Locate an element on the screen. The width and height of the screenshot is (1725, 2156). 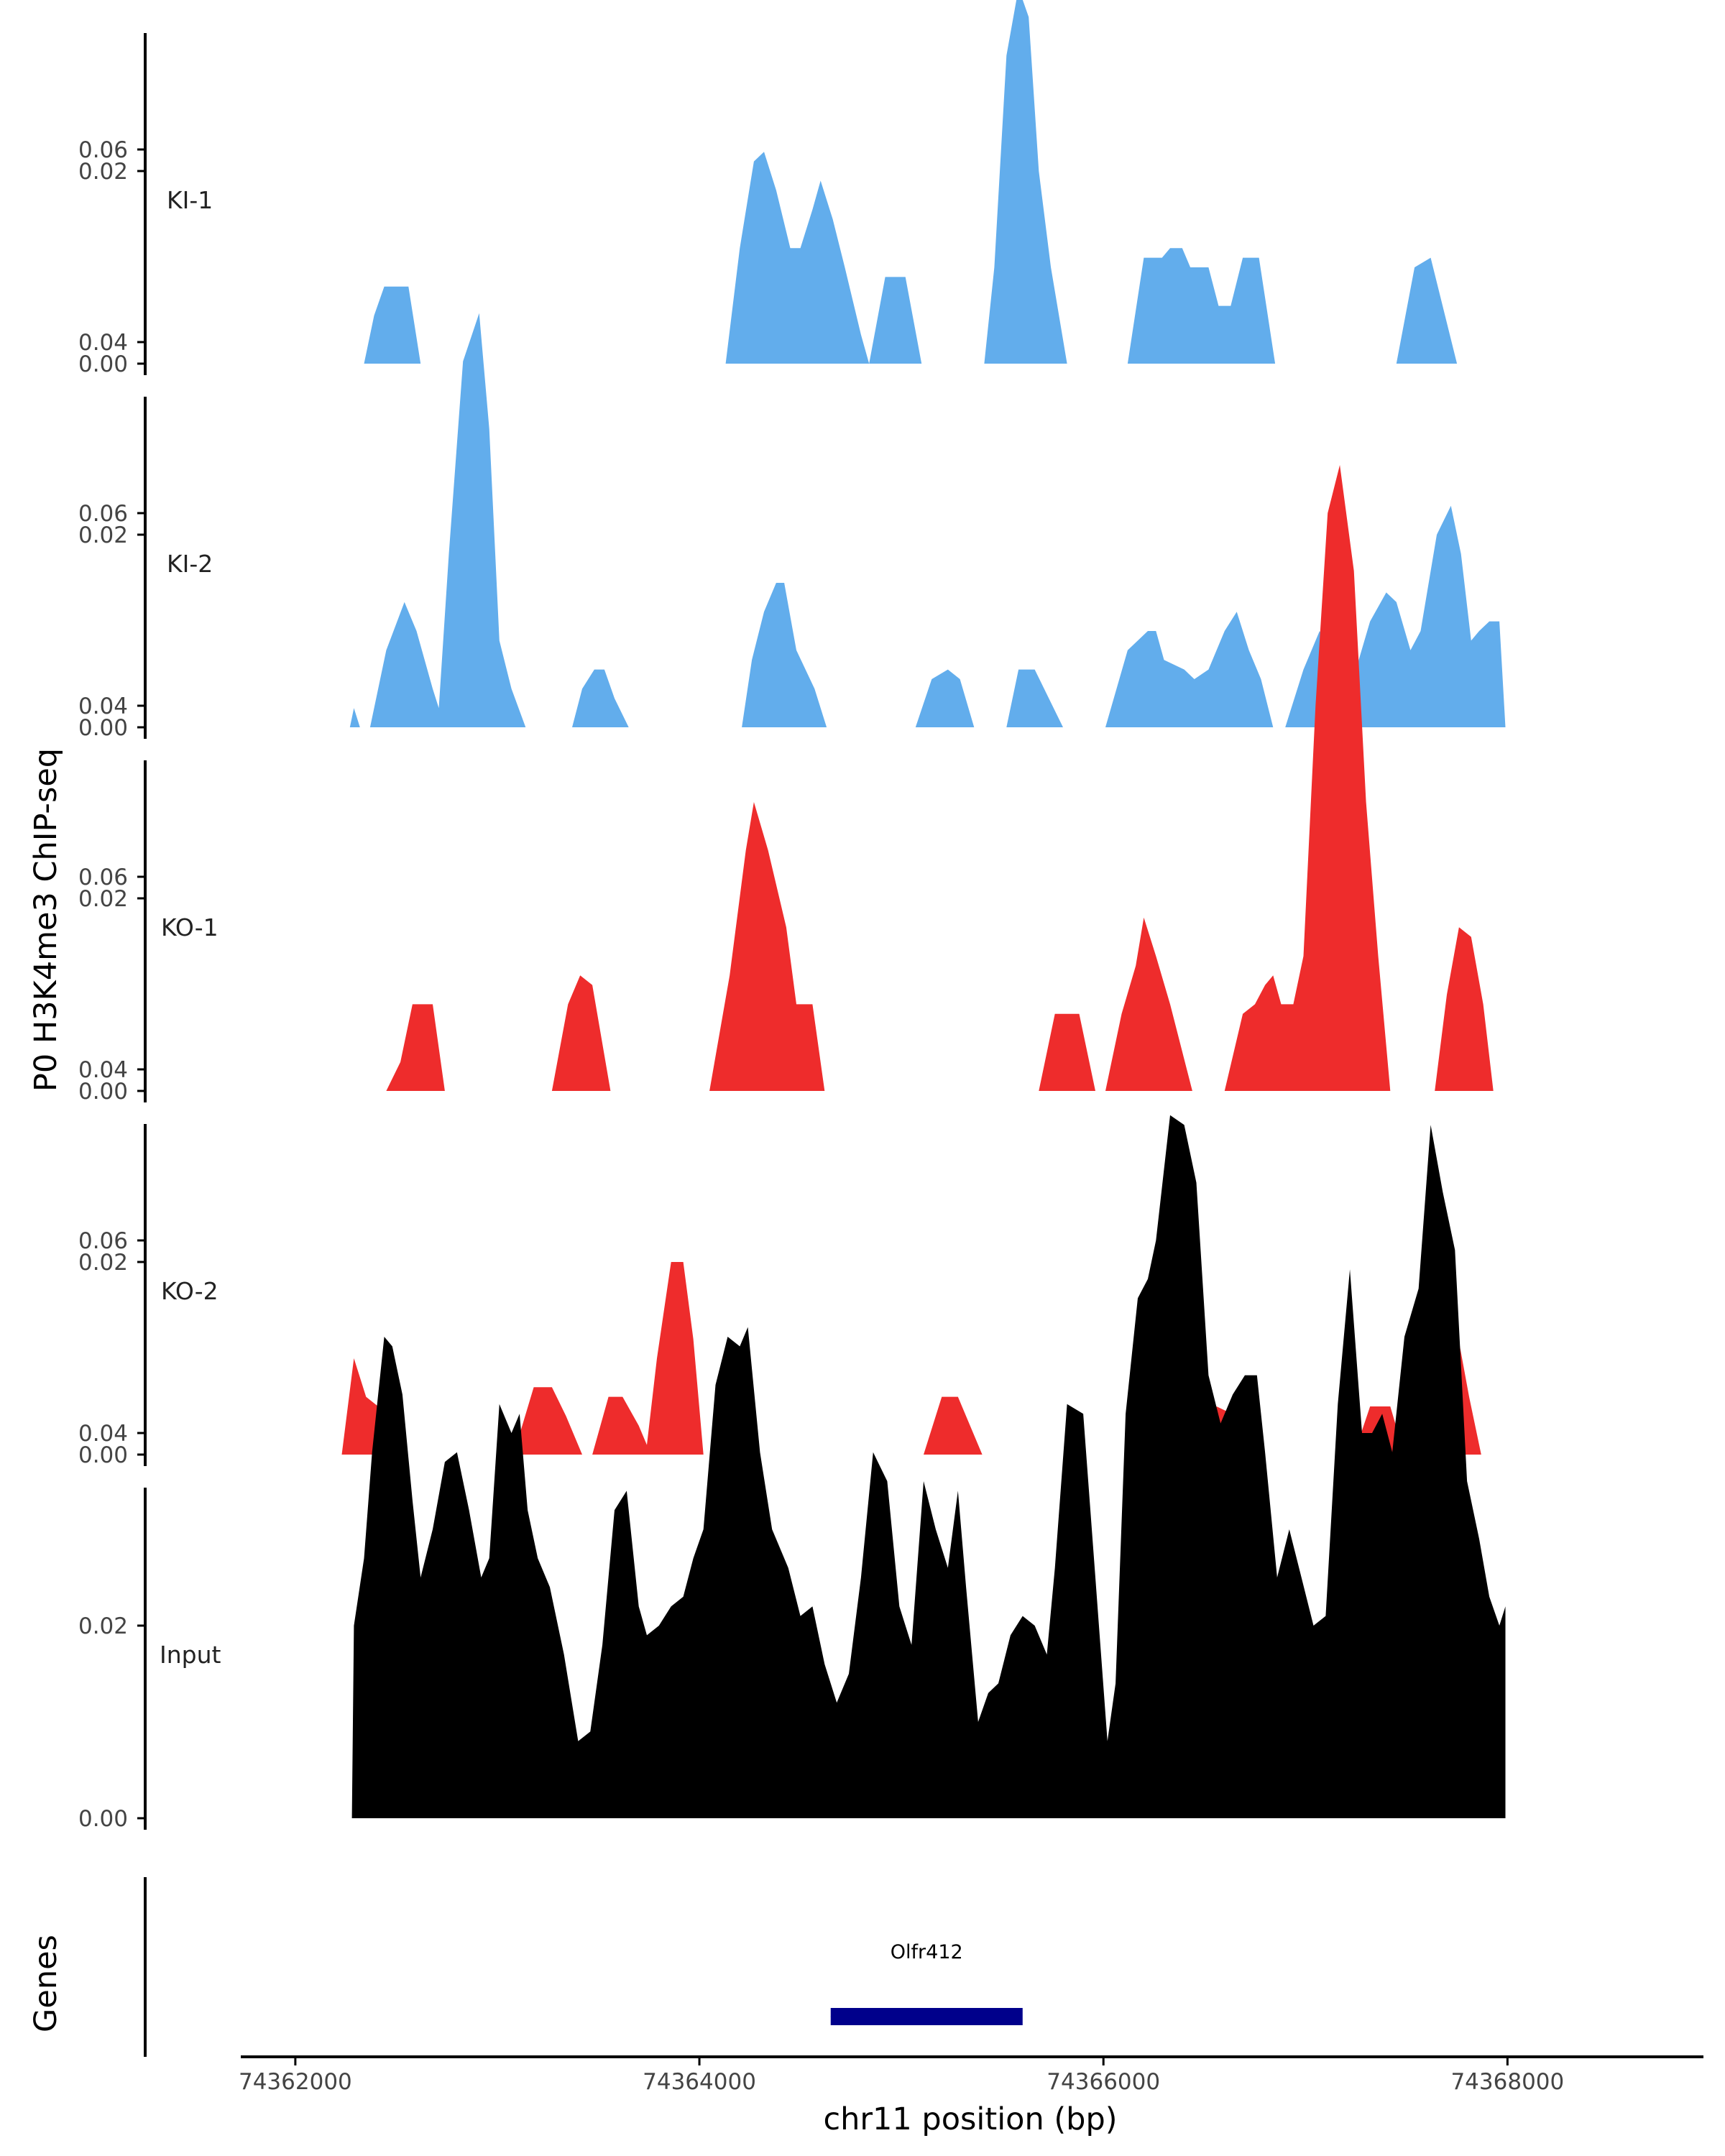
x-axis-title: chr11 position (bp) is located at coordinates (970, 2119).